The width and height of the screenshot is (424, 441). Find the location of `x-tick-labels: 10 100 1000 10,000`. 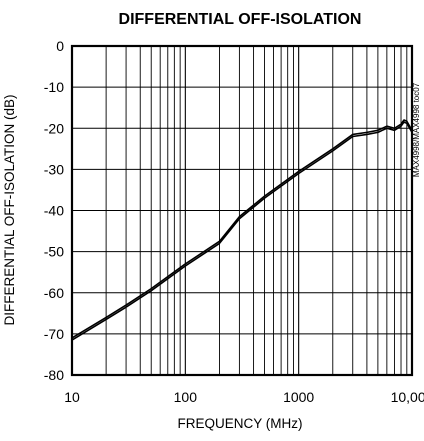

x-tick-labels: 10 100 1000 10,000 is located at coordinates (244, 397).